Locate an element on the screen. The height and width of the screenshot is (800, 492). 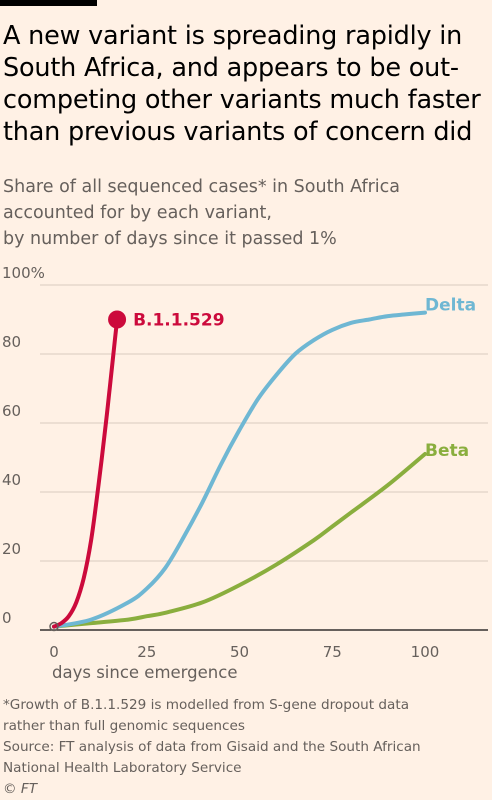
b11529-endpoint-marker is located at coordinates (117, 319).